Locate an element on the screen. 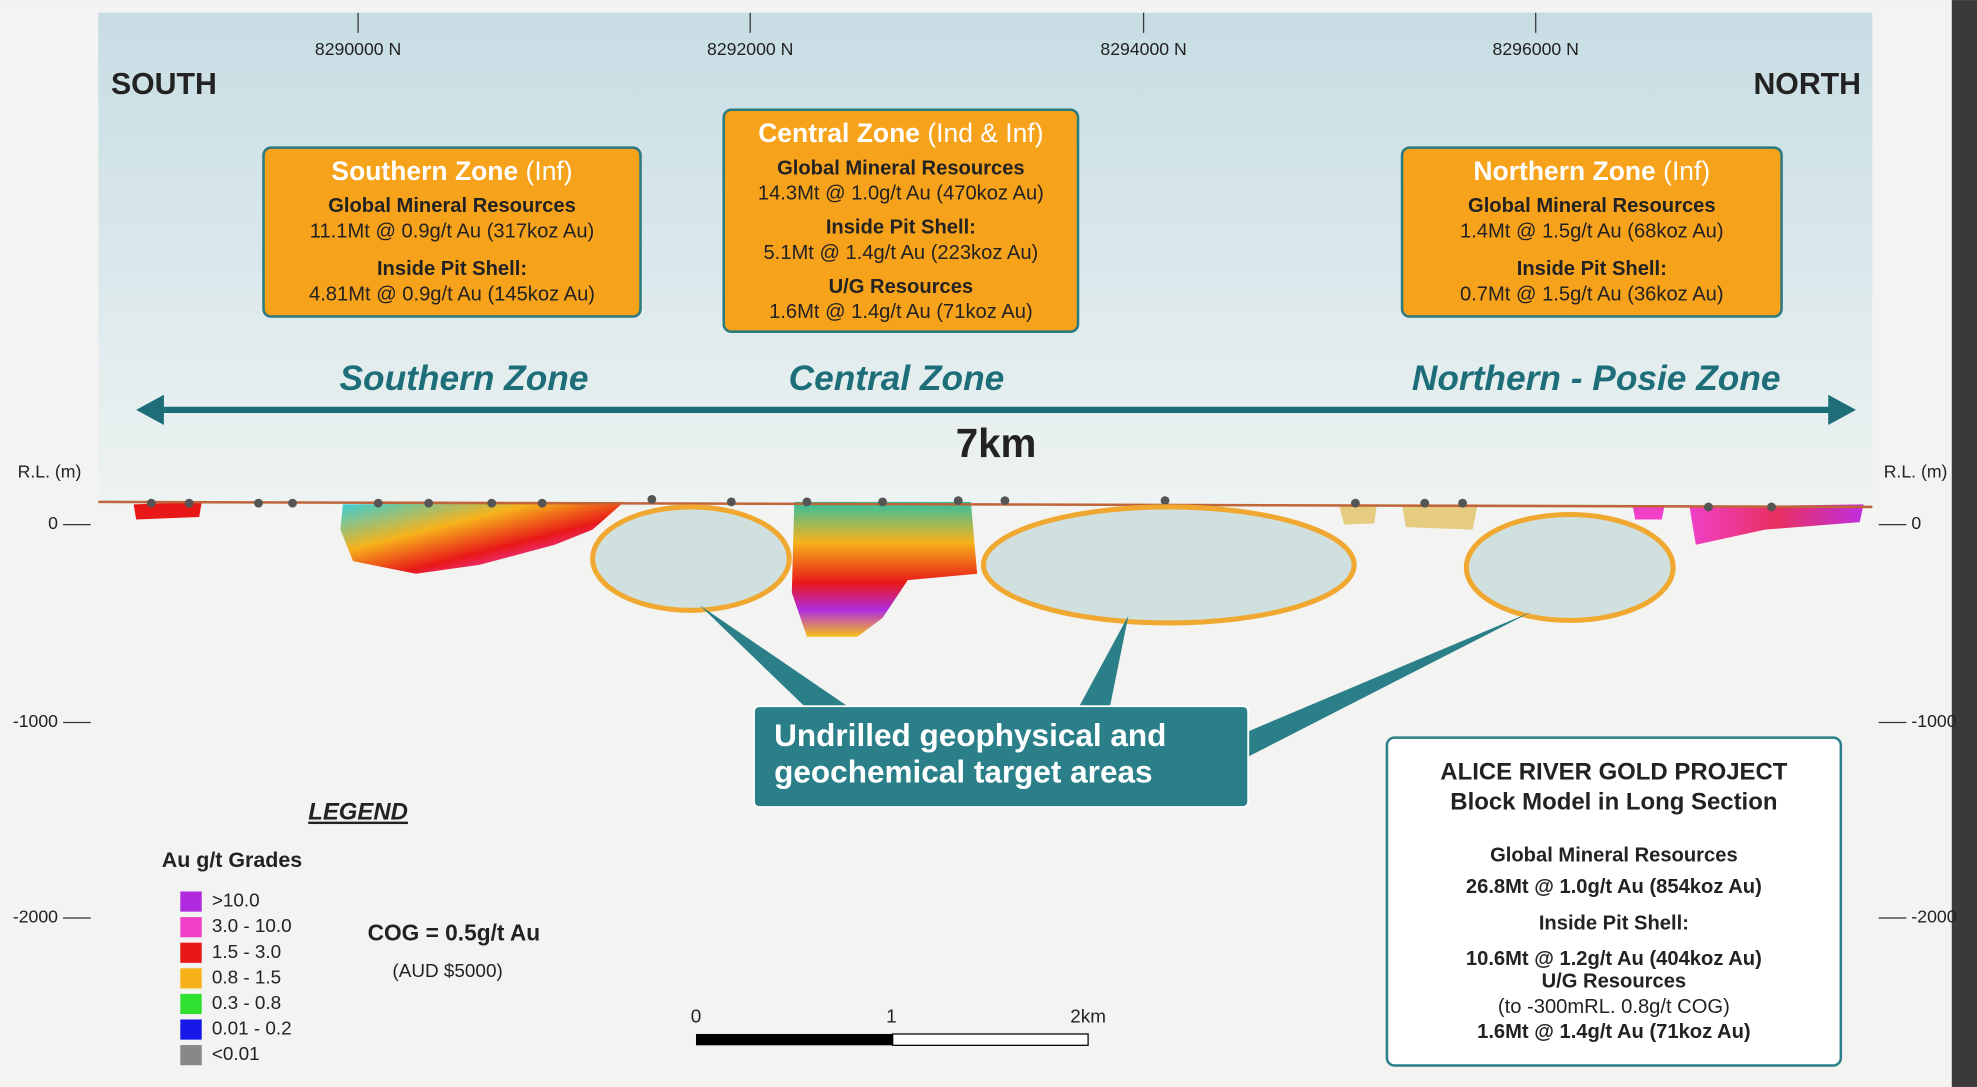 Image resolution: width=1977 pixels, height=1087 pixels. cog-note: (AUD $5000) is located at coordinates (447, 971).